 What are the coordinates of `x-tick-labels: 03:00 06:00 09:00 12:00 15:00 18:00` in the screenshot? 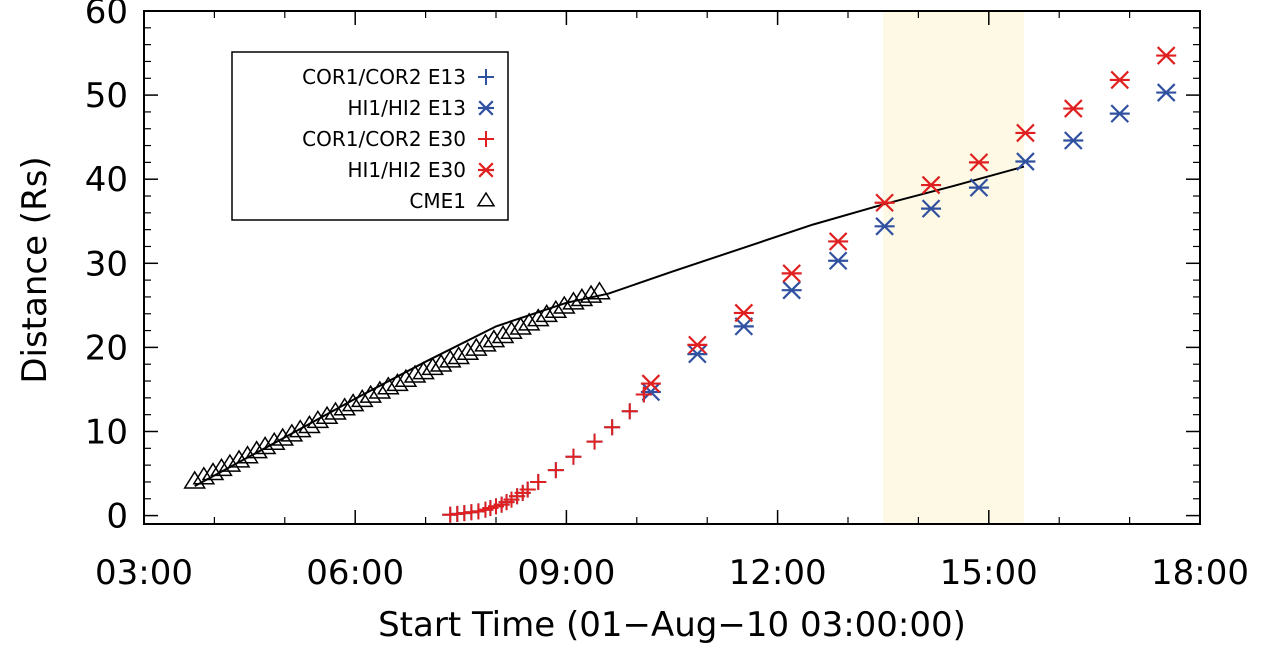 It's located at (672, 573).